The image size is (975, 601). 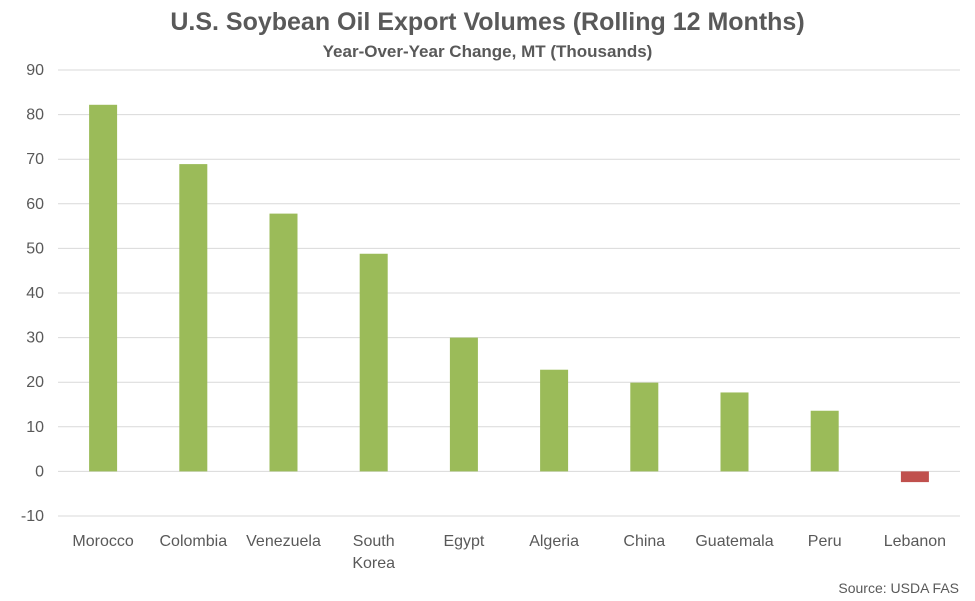 I want to click on category-label-line: China, so click(x=644, y=541).